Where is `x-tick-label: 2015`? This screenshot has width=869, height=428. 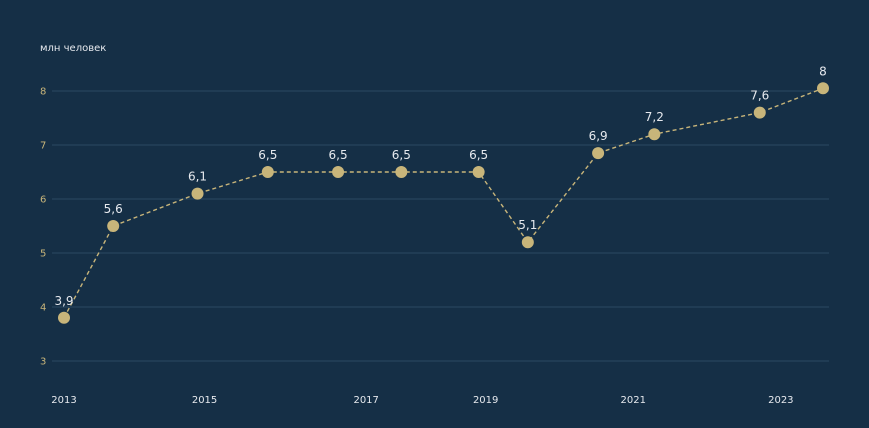
x-tick-label: 2015 is located at coordinates (204, 400).